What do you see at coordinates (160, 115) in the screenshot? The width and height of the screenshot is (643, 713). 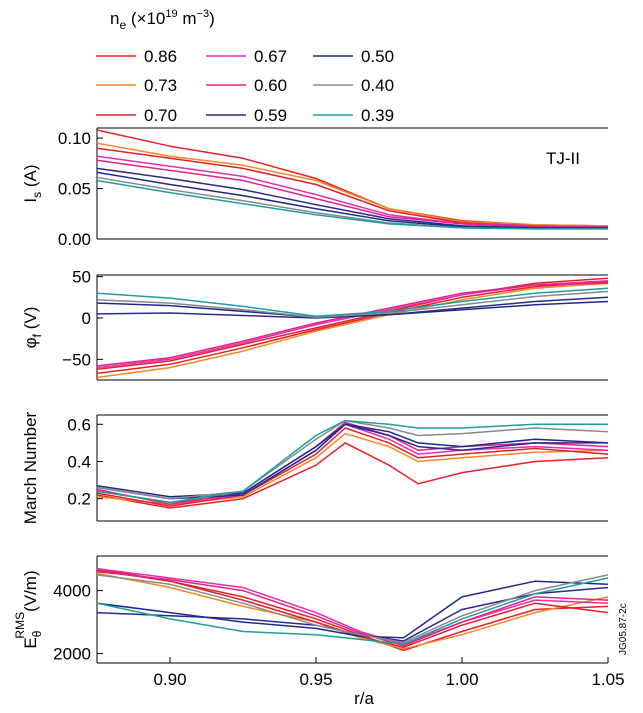 I see `legend-label-0.70: 0.70` at bounding box center [160, 115].